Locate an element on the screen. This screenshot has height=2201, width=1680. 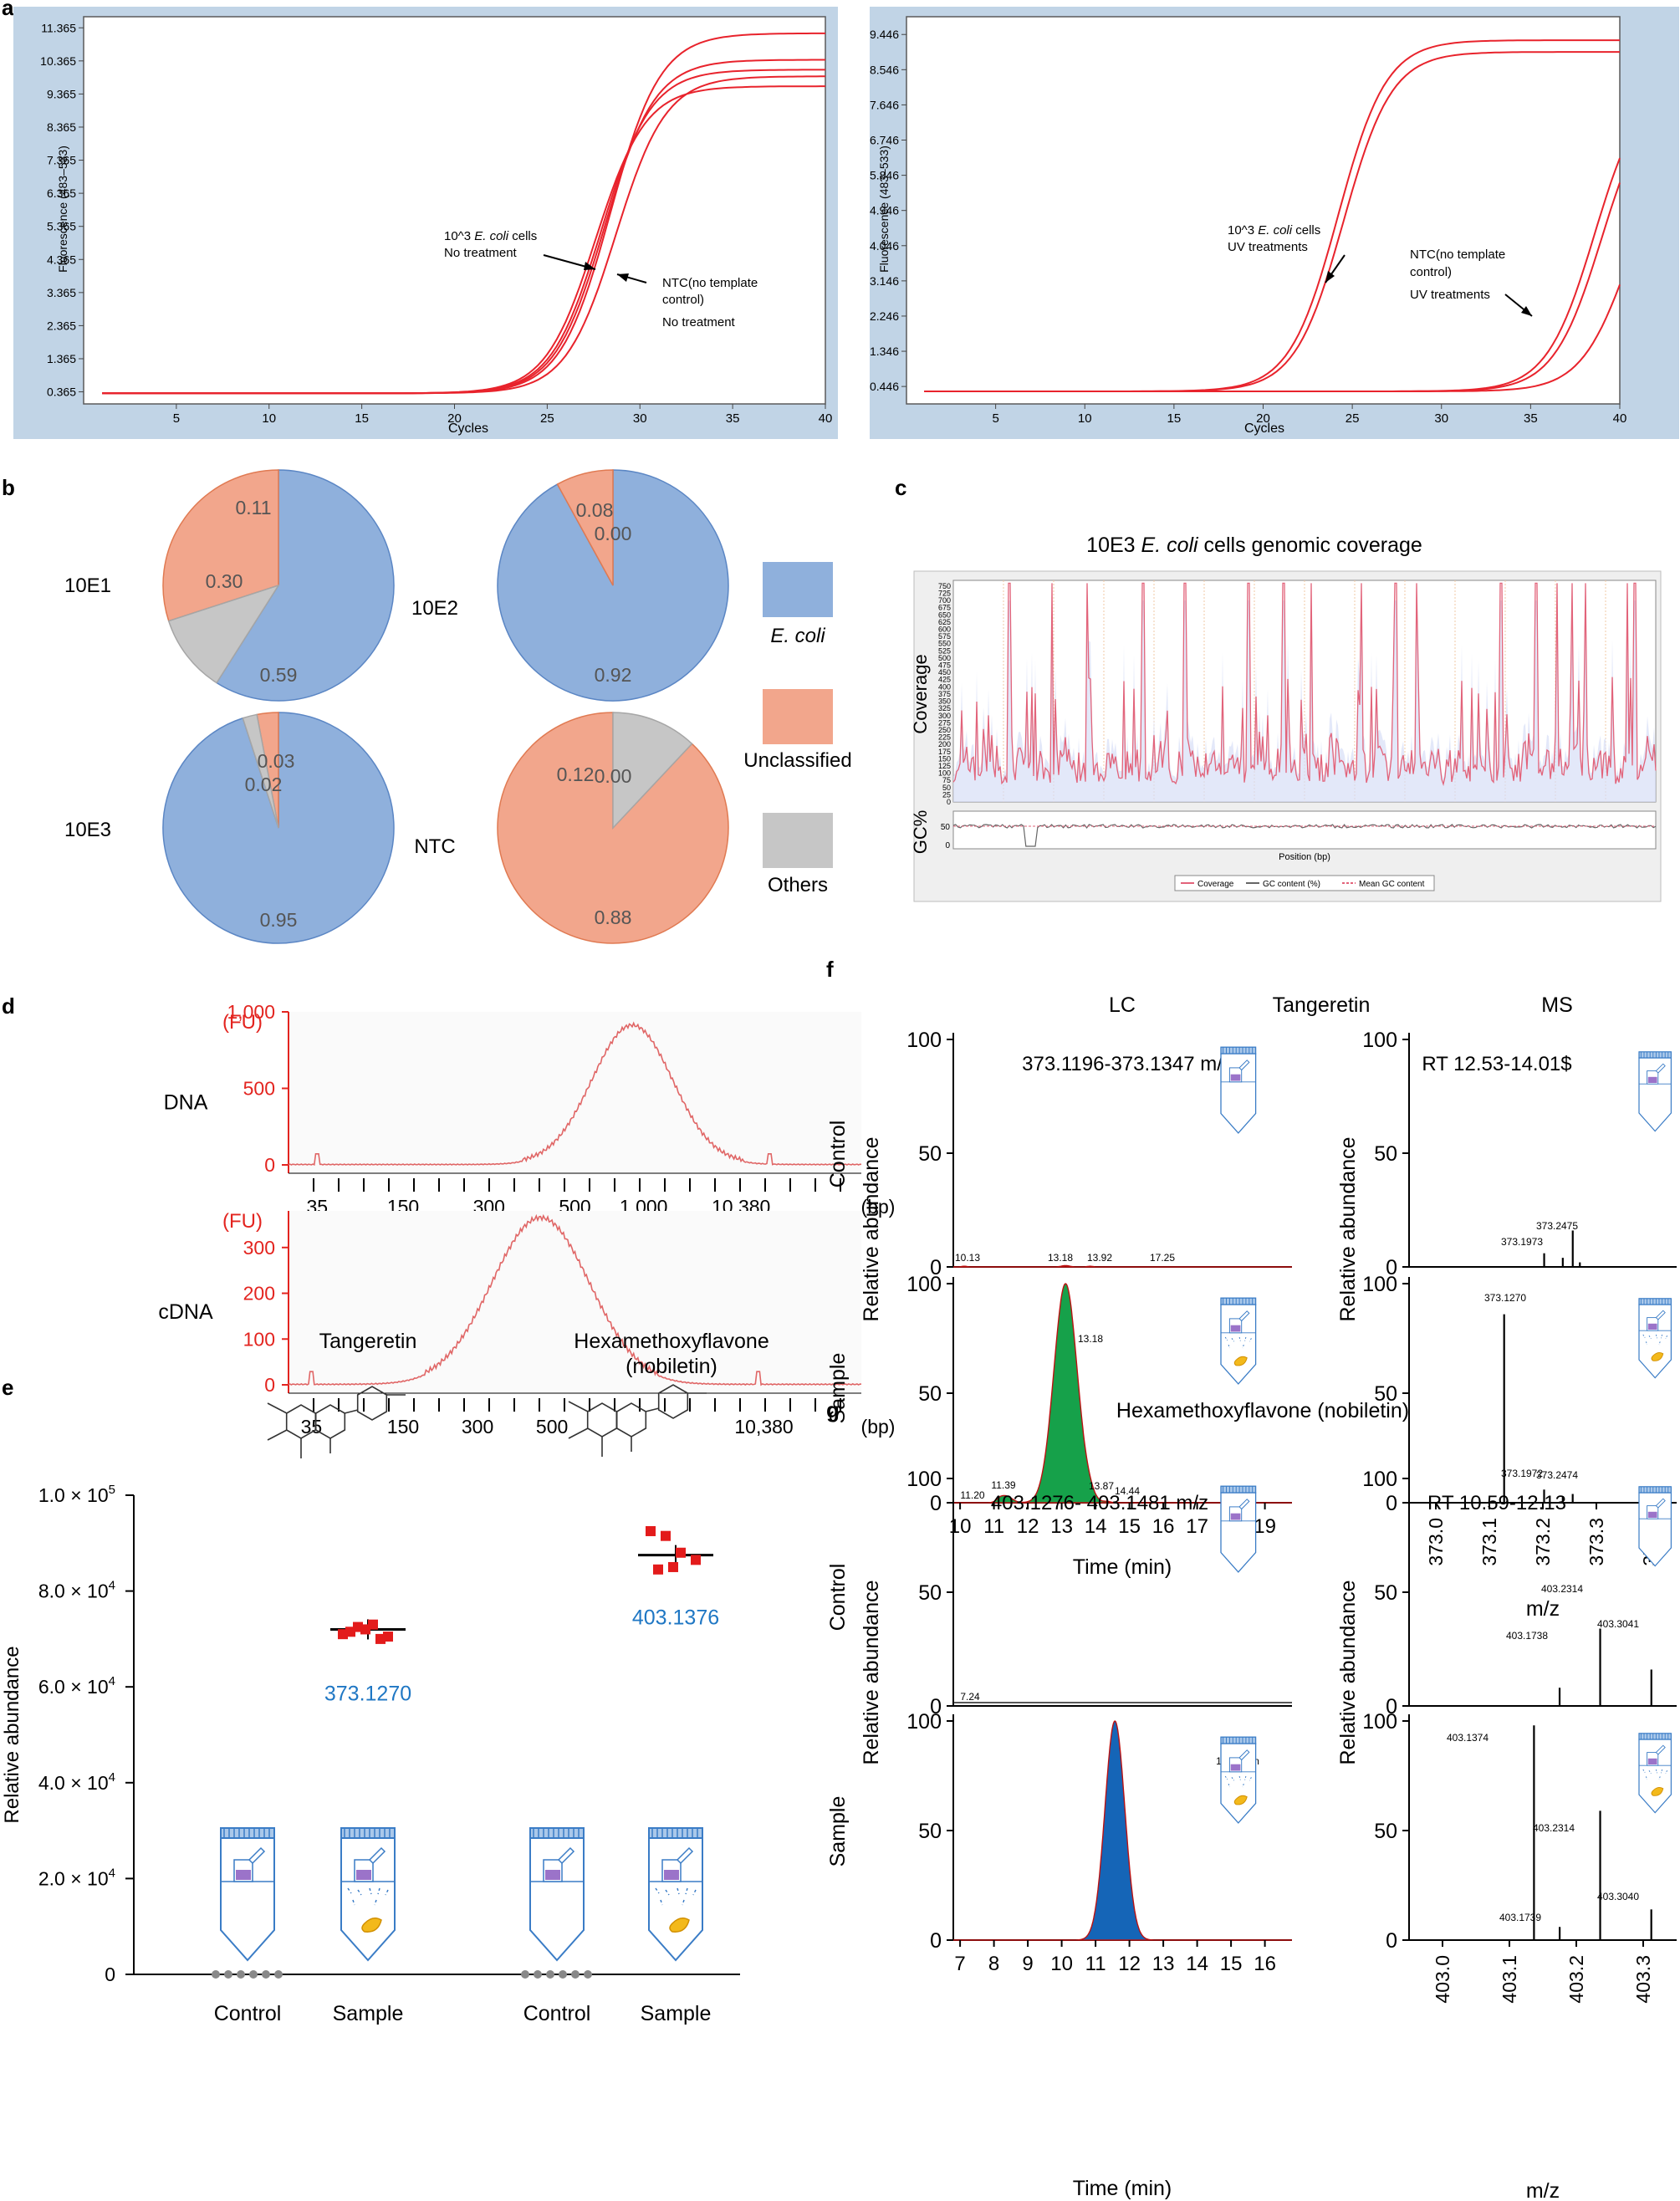
pie-sample-label: 10E3 is located at coordinates (87, 830).